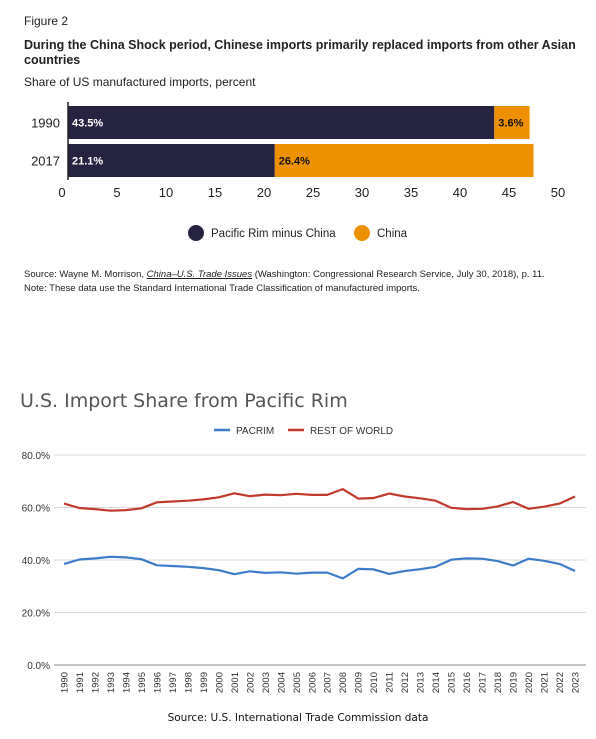 The width and height of the screenshot is (596, 739). I want to click on bar-category-label: 1990, so click(45, 123).